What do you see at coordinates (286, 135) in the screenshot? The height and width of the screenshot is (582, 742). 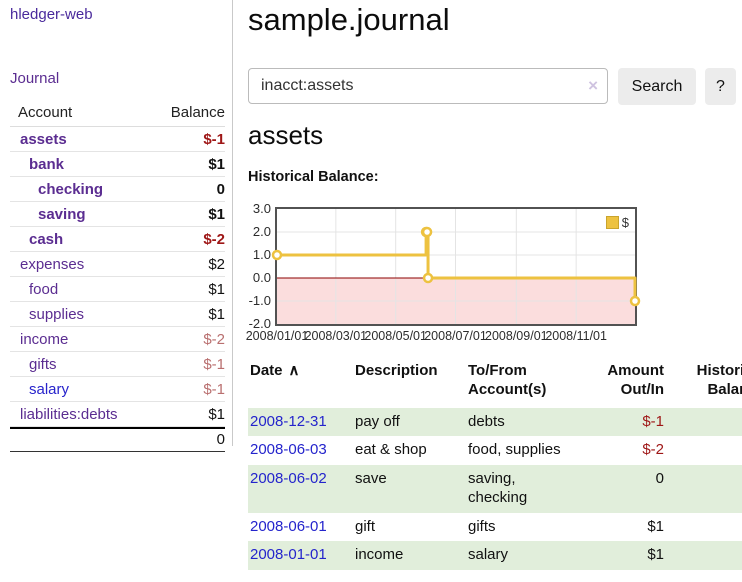 I see `account-heading: assets` at bounding box center [286, 135].